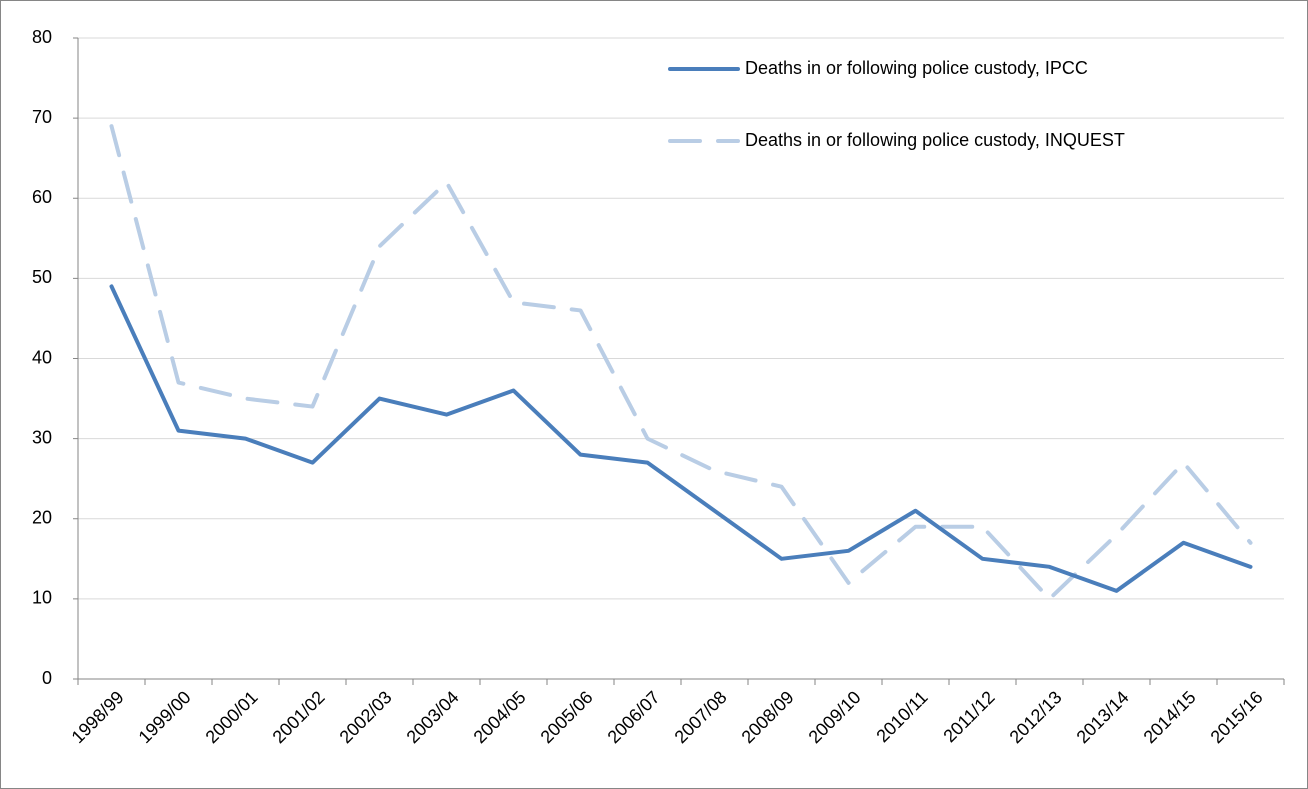 The height and width of the screenshot is (789, 1308). What do you see at coordinates (42, 518) in the screenshot?
I see `y-tick-label: 20` at bounding box center [42, 518].